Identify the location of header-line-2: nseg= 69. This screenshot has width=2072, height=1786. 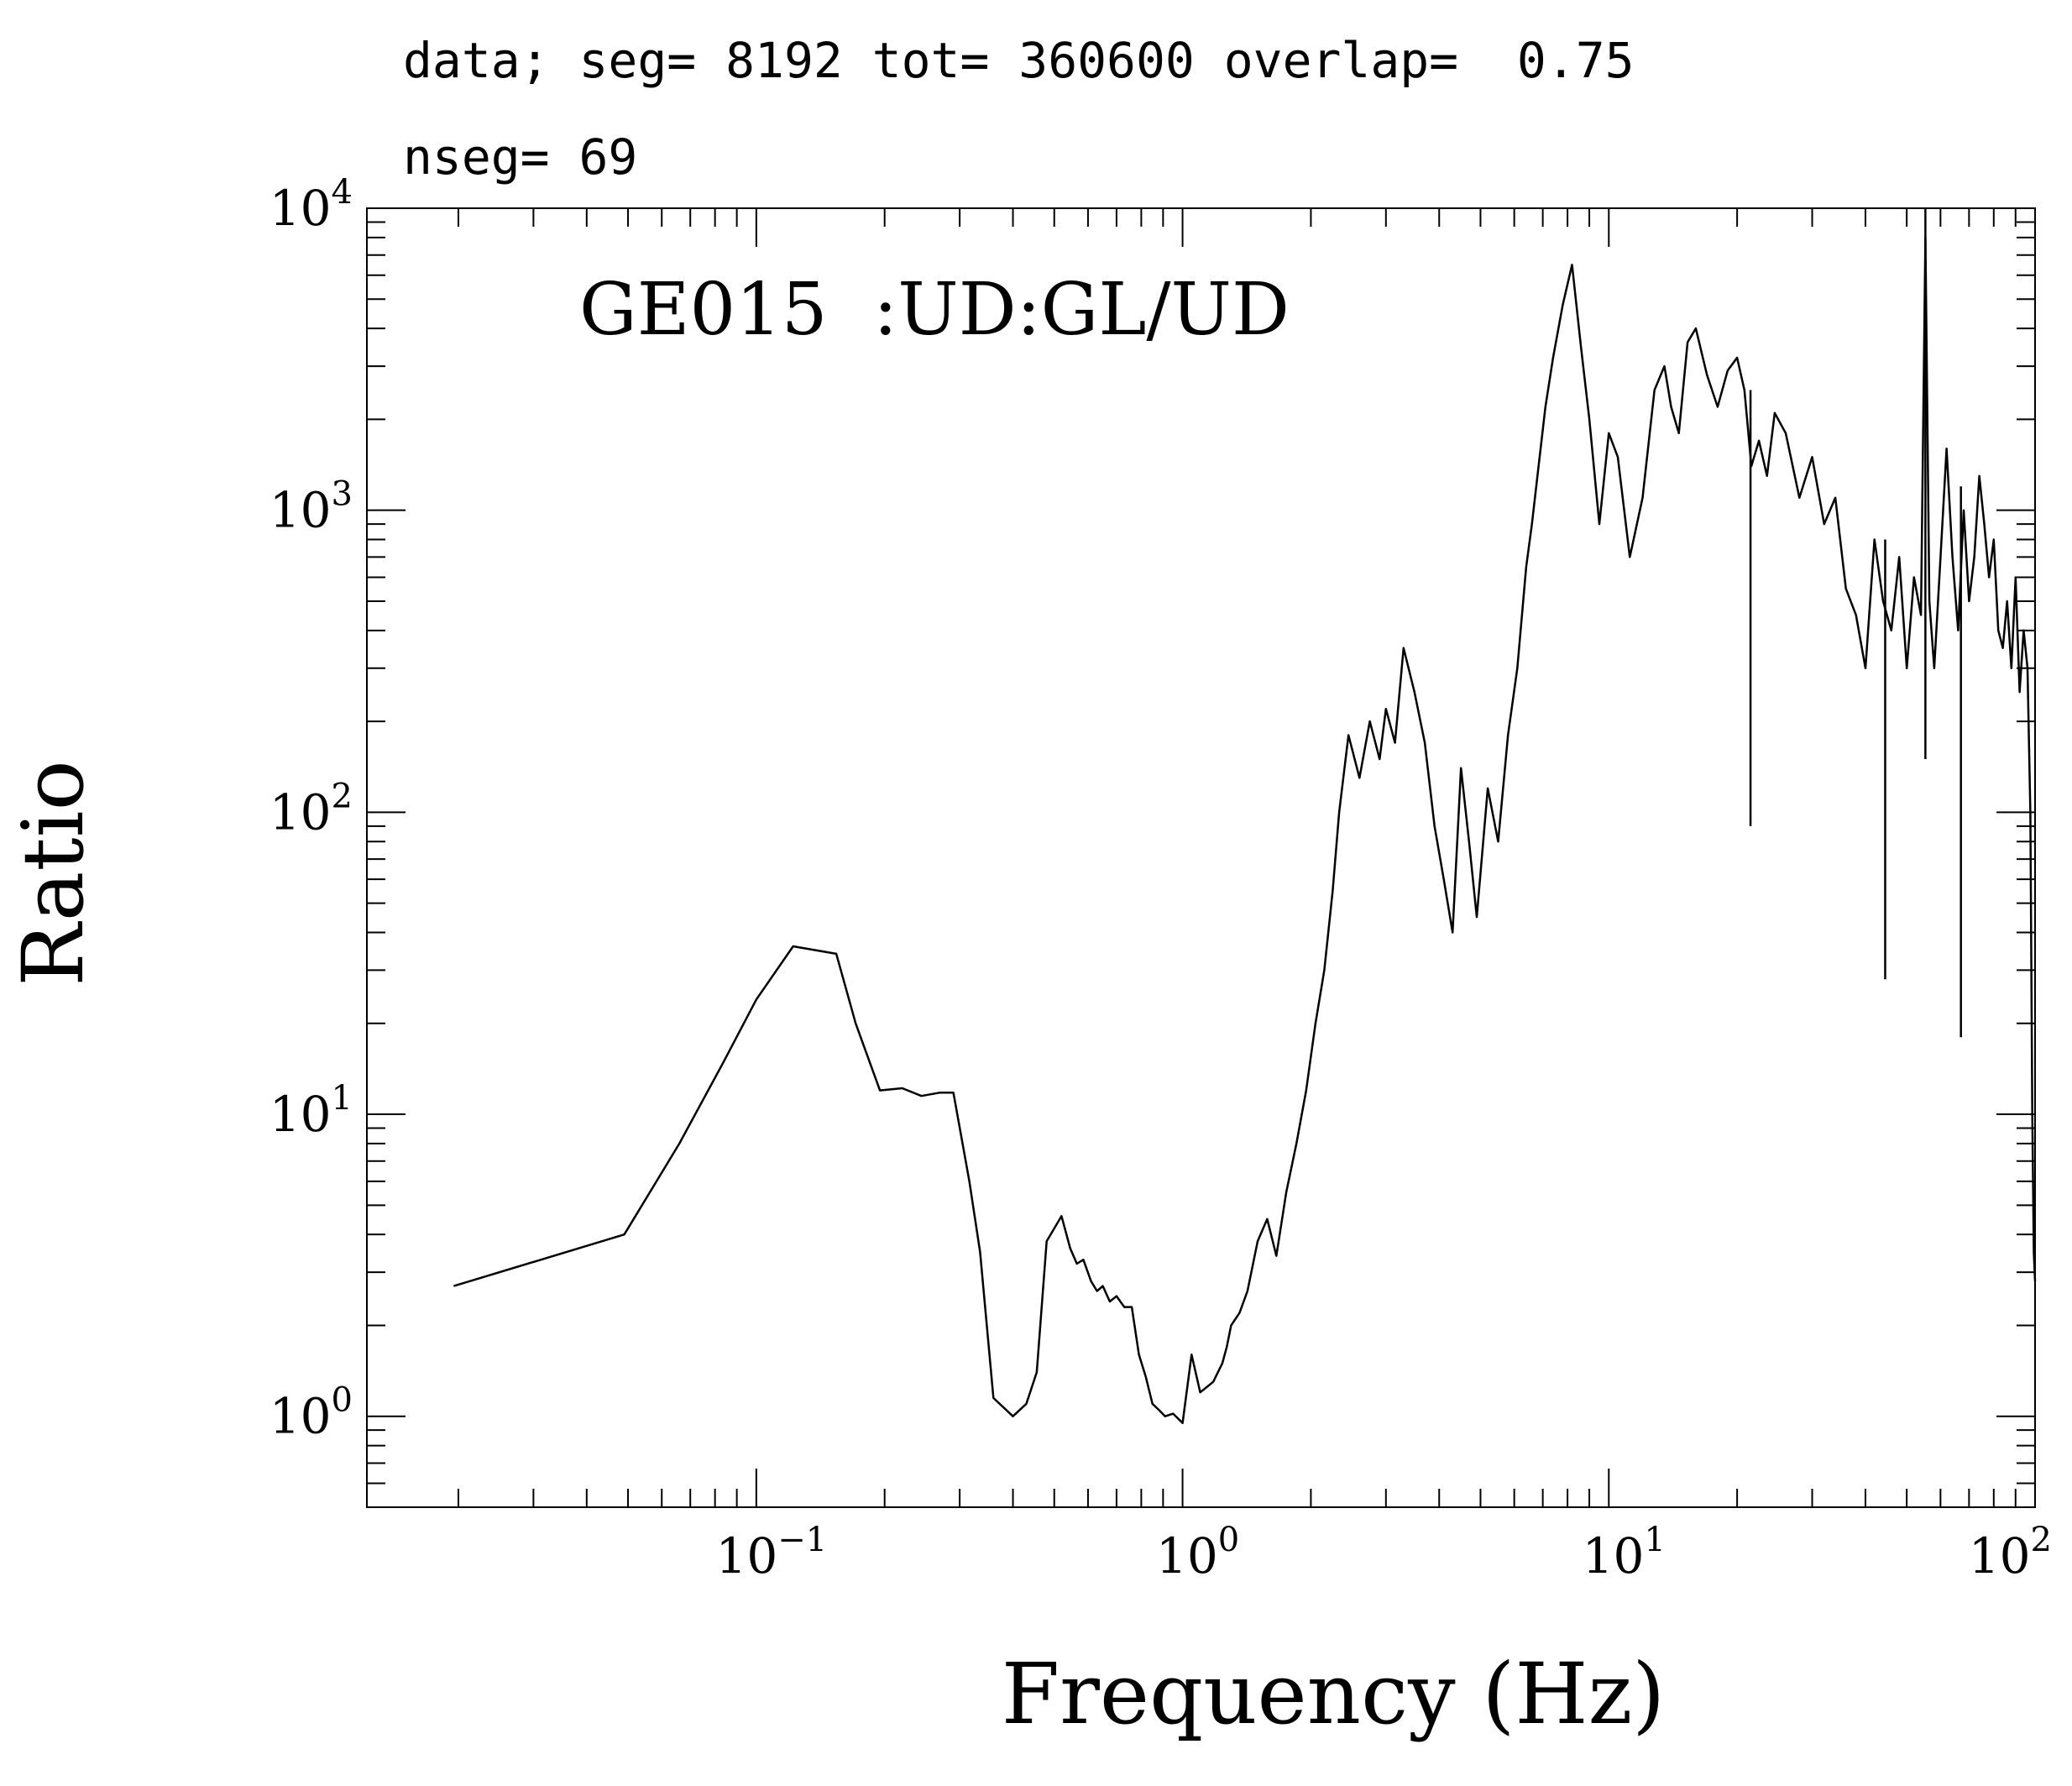
(520, 157).